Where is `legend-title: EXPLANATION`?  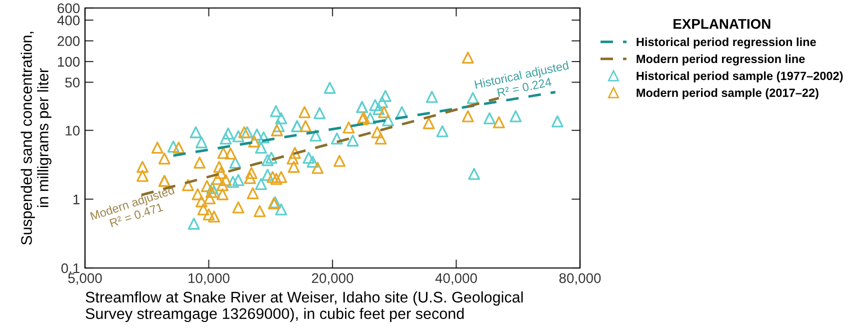
legend-title: EXPLANATION is located at coordinates (722, 23).